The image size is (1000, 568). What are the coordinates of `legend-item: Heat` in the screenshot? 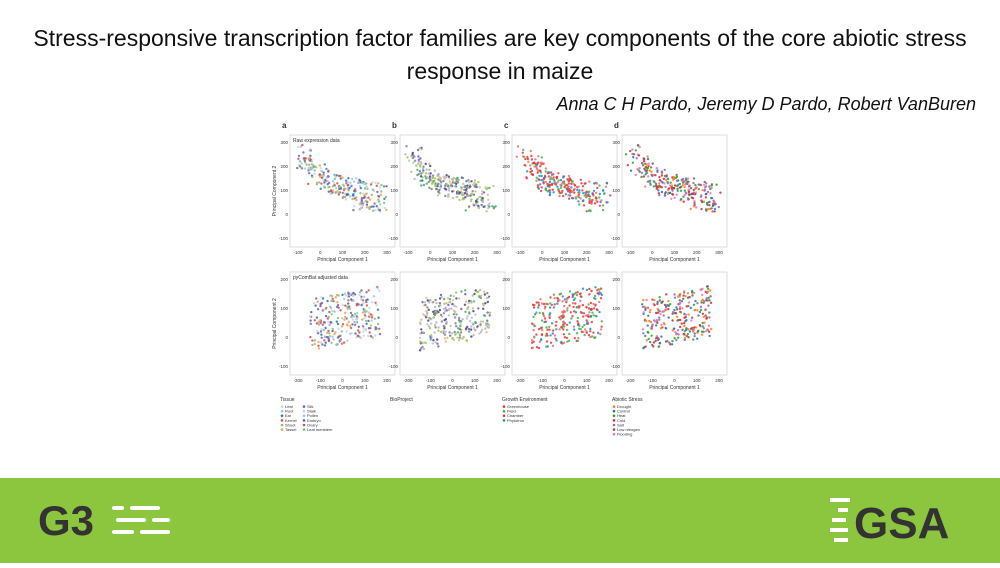 It's located at (621, 415).